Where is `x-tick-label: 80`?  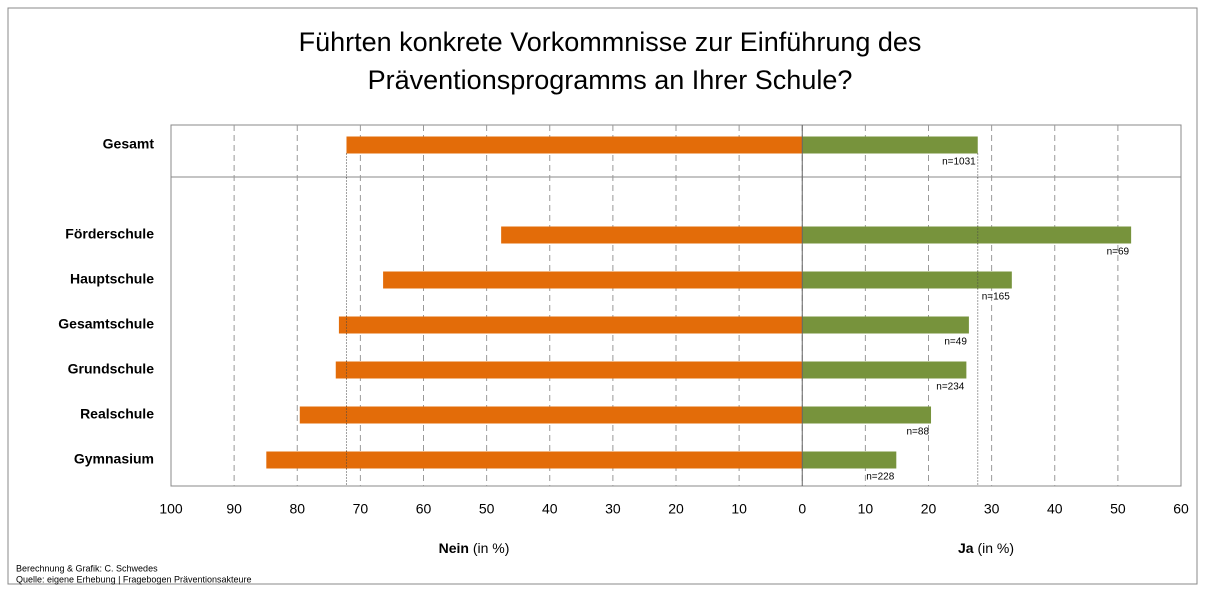
x-tick-label: 80 is located at coordinates (297, 509).